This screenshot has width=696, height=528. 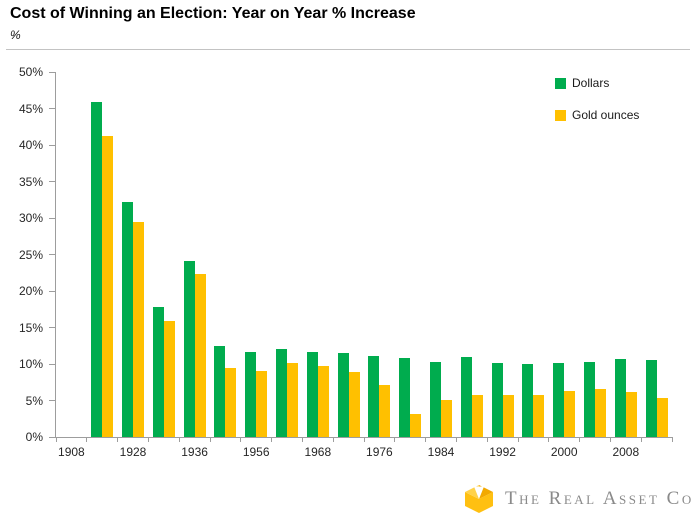 What do you see at coordinates (30, 364) in the screenshot?
I see `y-tick-label: 10%` at bounding box center [30, 364].